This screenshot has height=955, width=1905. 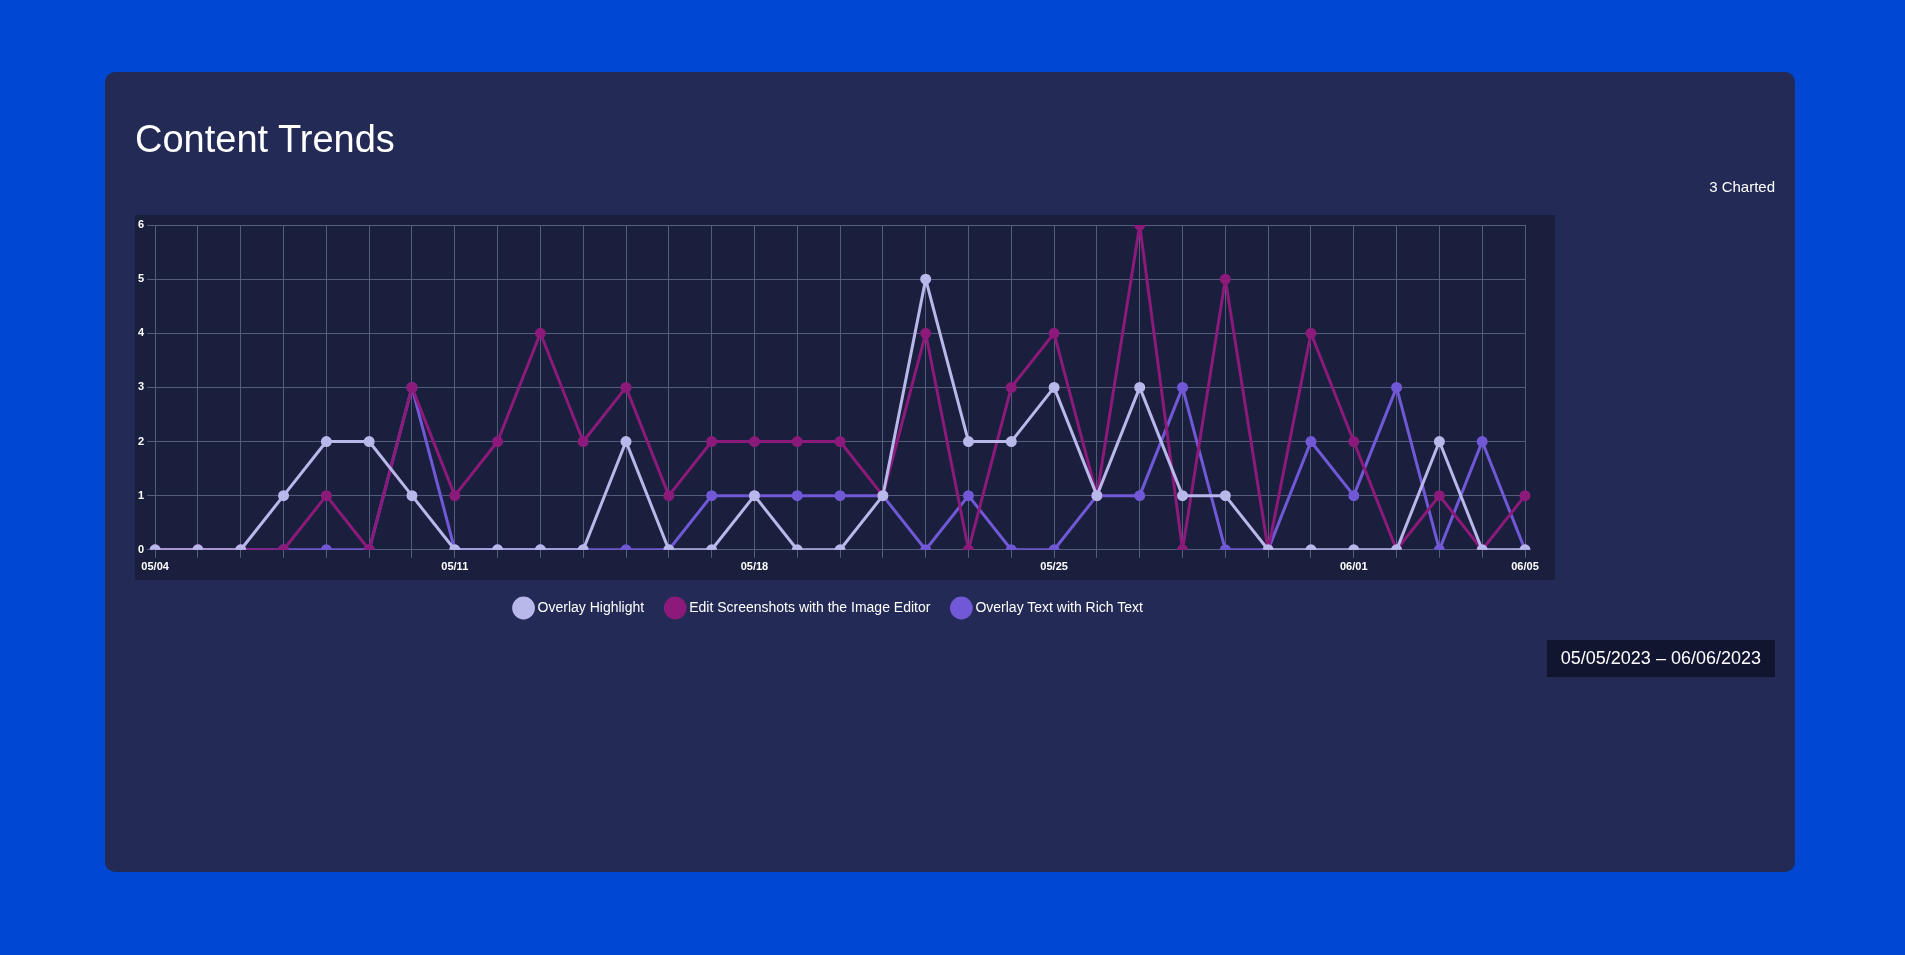 What do you see at coordinates (1525, 566) in the screenshot?
I see `x-tick-label: 06/05` at bounding box center [1525, 566].